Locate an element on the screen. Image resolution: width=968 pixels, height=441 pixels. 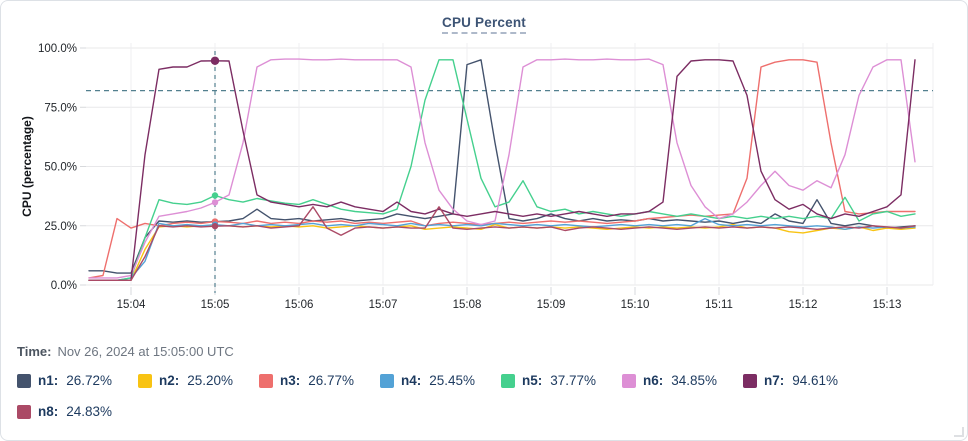
y-tick-label: 75.0% is located at coordinates (60, 108).